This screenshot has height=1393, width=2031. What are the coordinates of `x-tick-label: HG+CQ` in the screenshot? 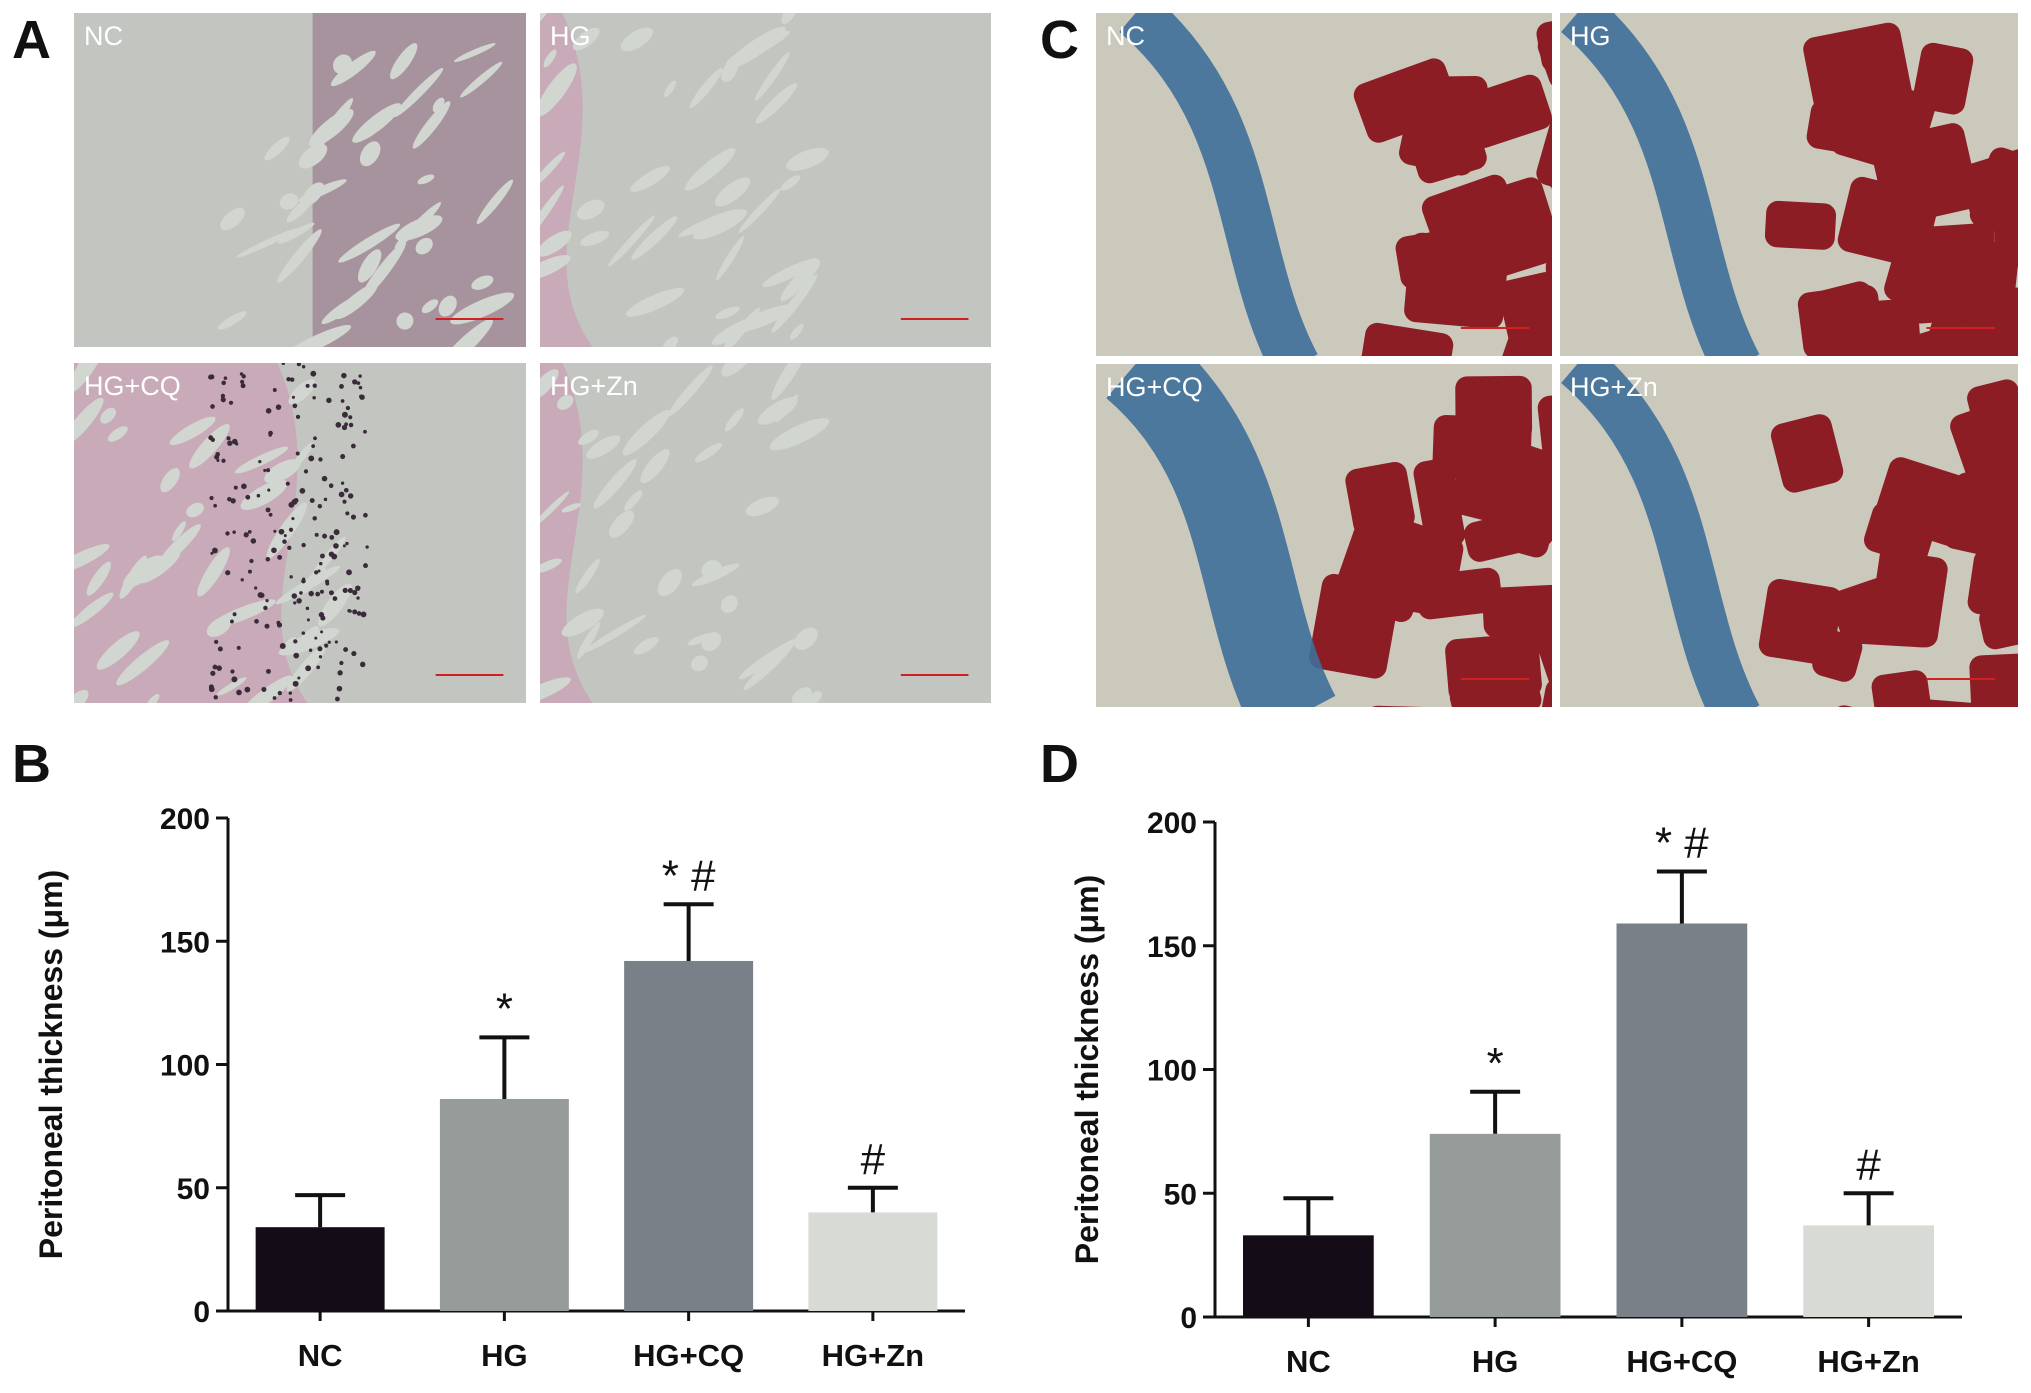 It's located at (1681, 1361).